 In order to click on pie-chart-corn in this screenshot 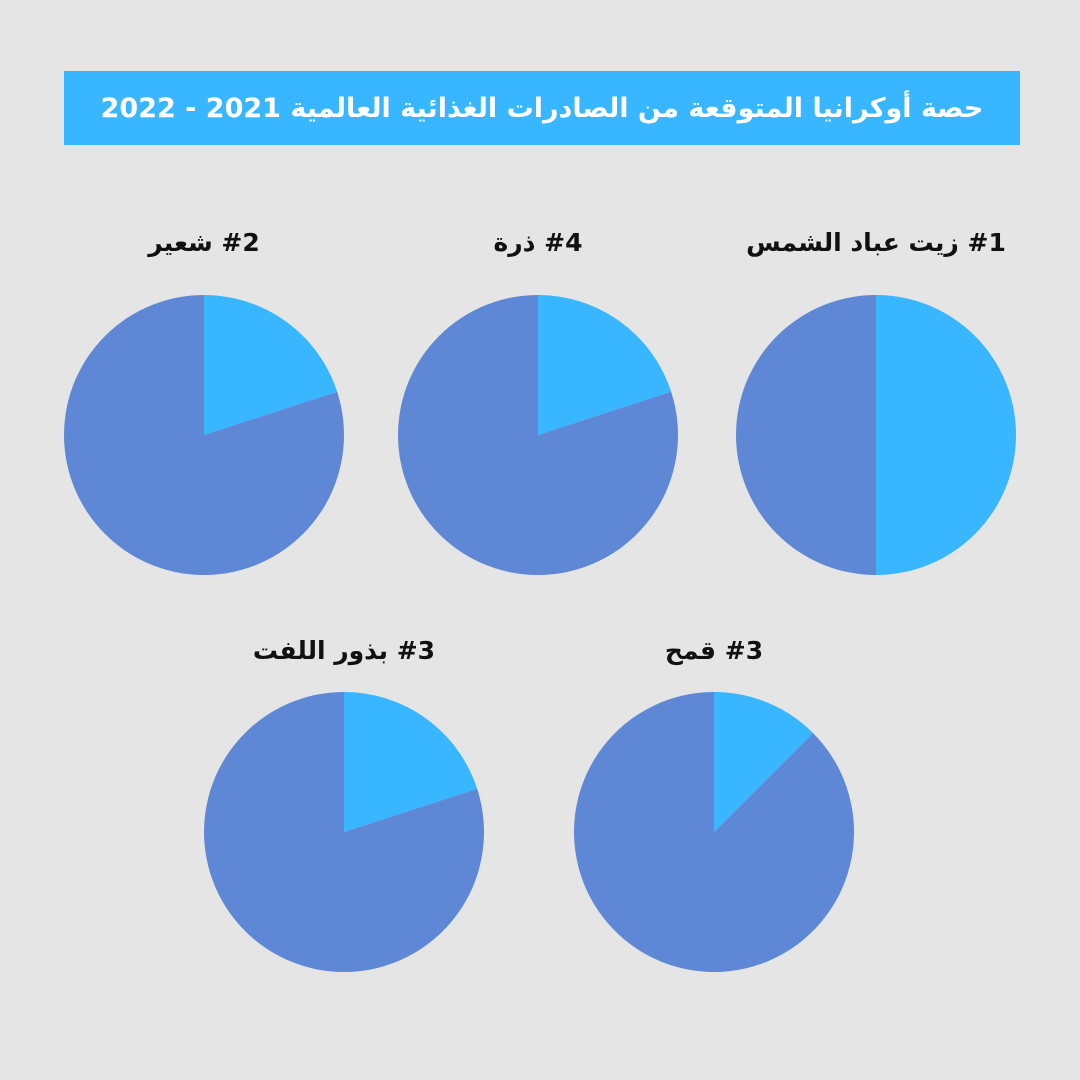, I will do `click(538, 435)`.